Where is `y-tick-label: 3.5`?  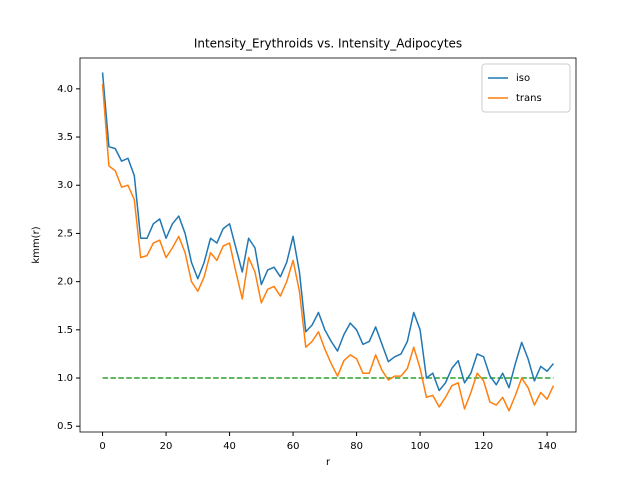
y-tick-label: 3.5 is located at coordinates (65, 137).